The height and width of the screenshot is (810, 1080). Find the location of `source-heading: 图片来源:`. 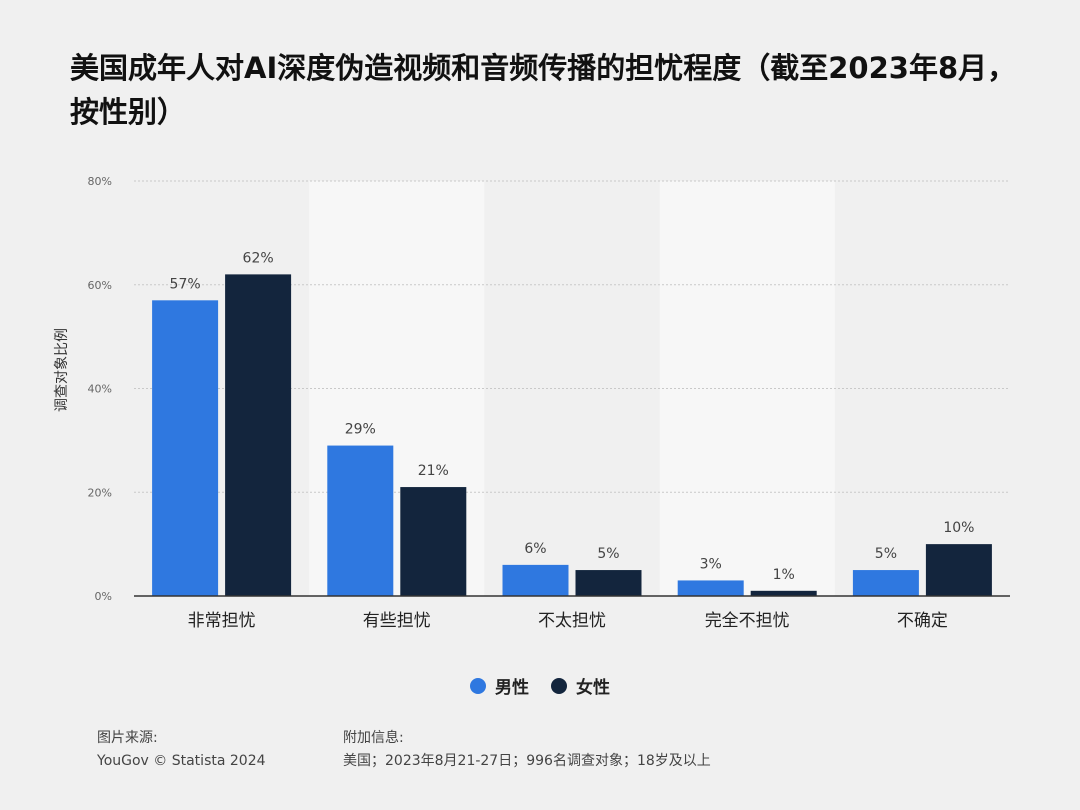

source-heading: 图片来源: is located at coordinates (127, 738).